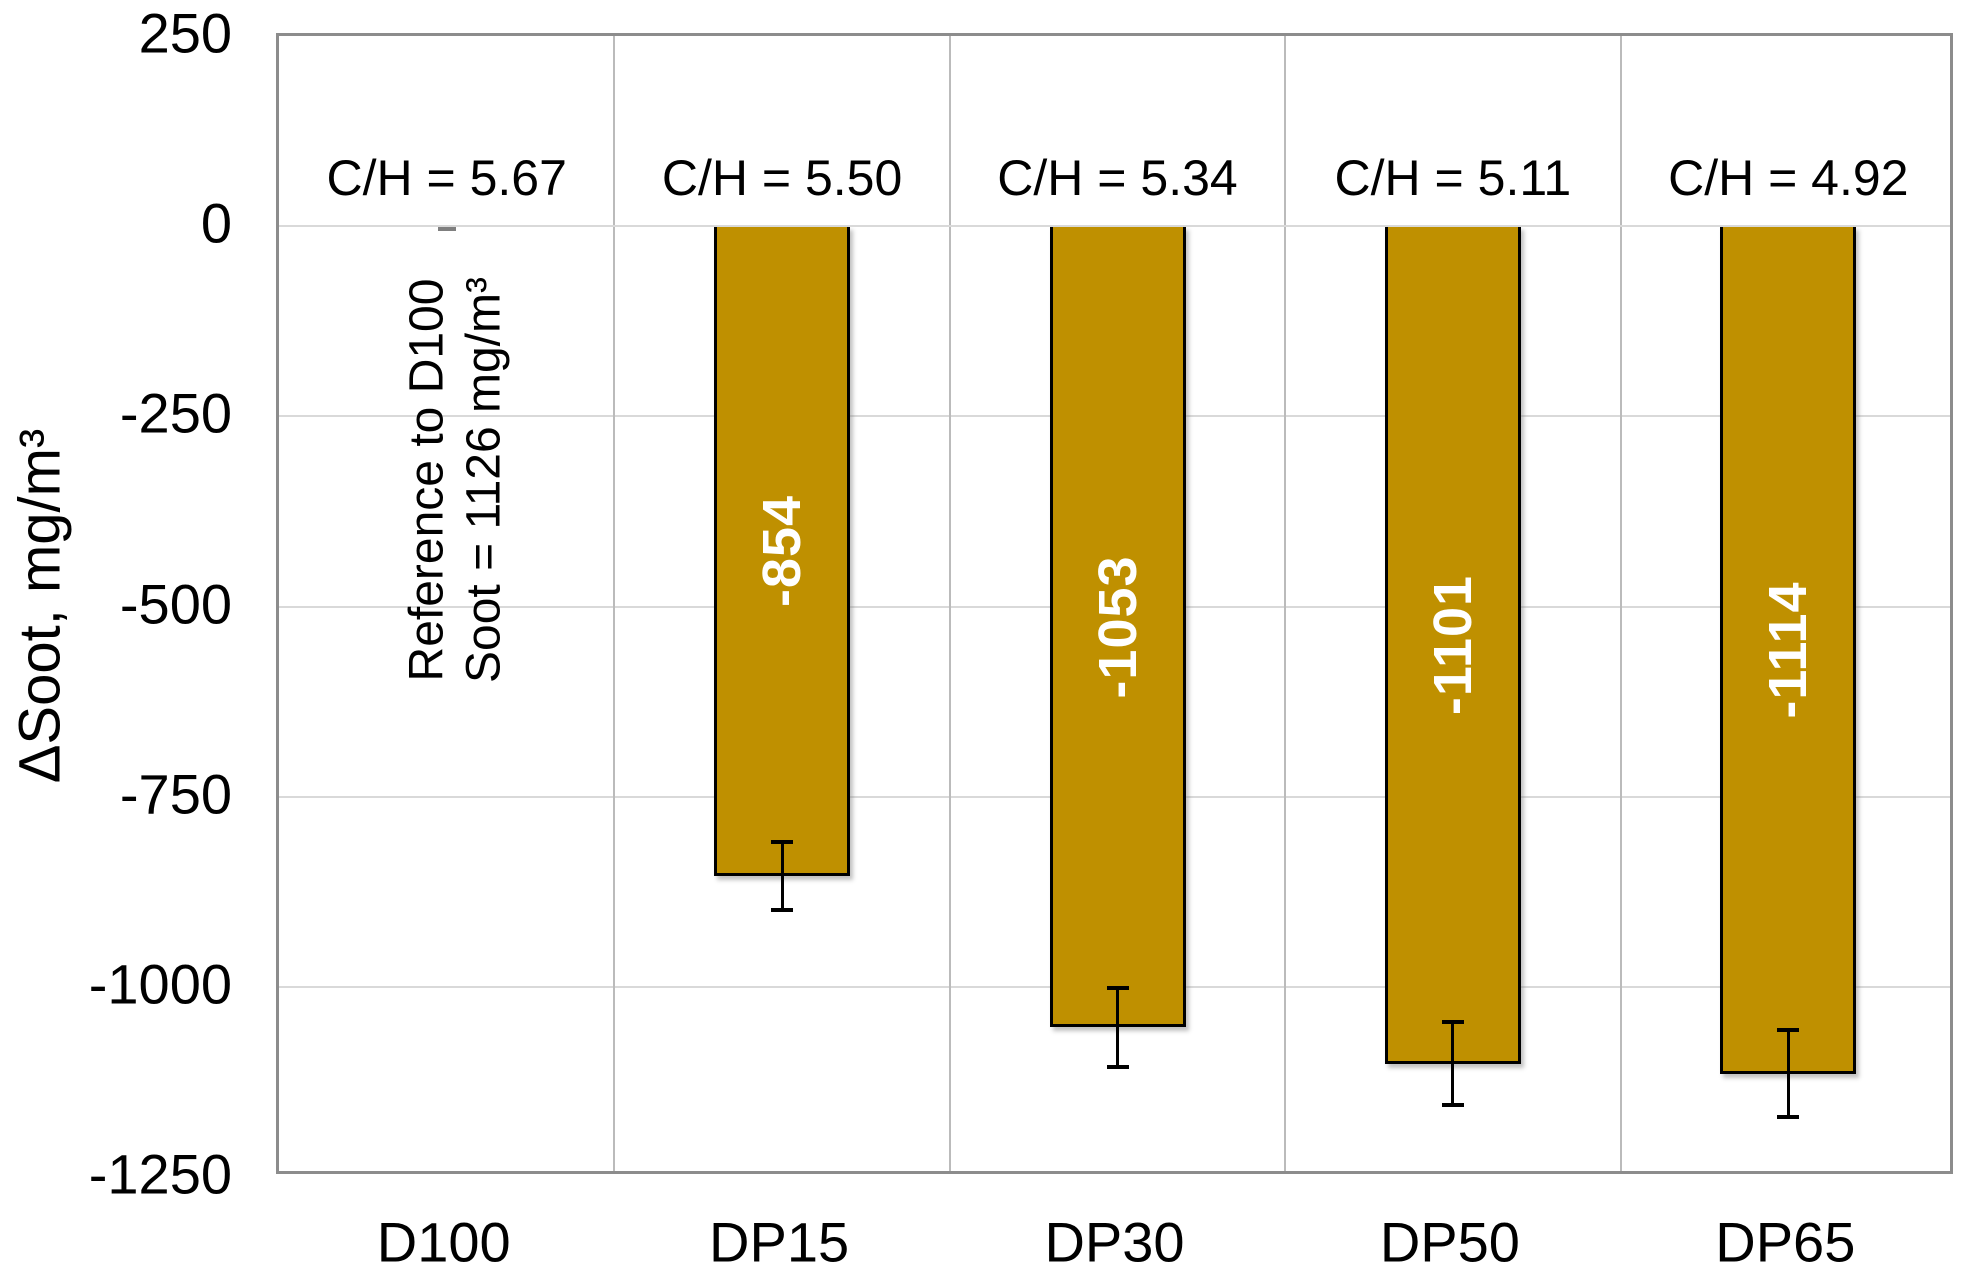 Image resolution: width=1968 pixels, height=1274 pixels. I want to click on x-tick-label: DP30, so click(1114, 1242).